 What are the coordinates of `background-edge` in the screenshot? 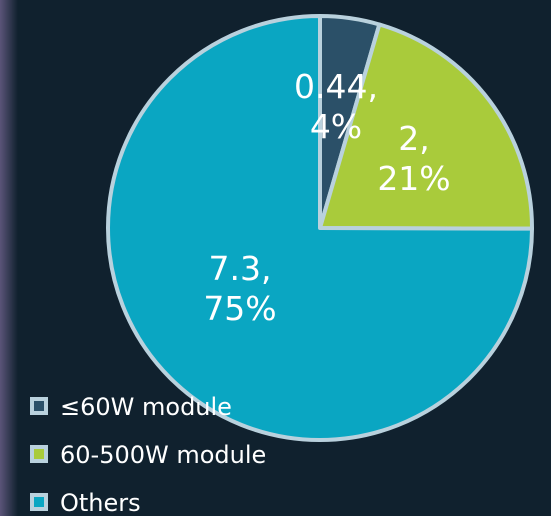 It's located at (9, 258).